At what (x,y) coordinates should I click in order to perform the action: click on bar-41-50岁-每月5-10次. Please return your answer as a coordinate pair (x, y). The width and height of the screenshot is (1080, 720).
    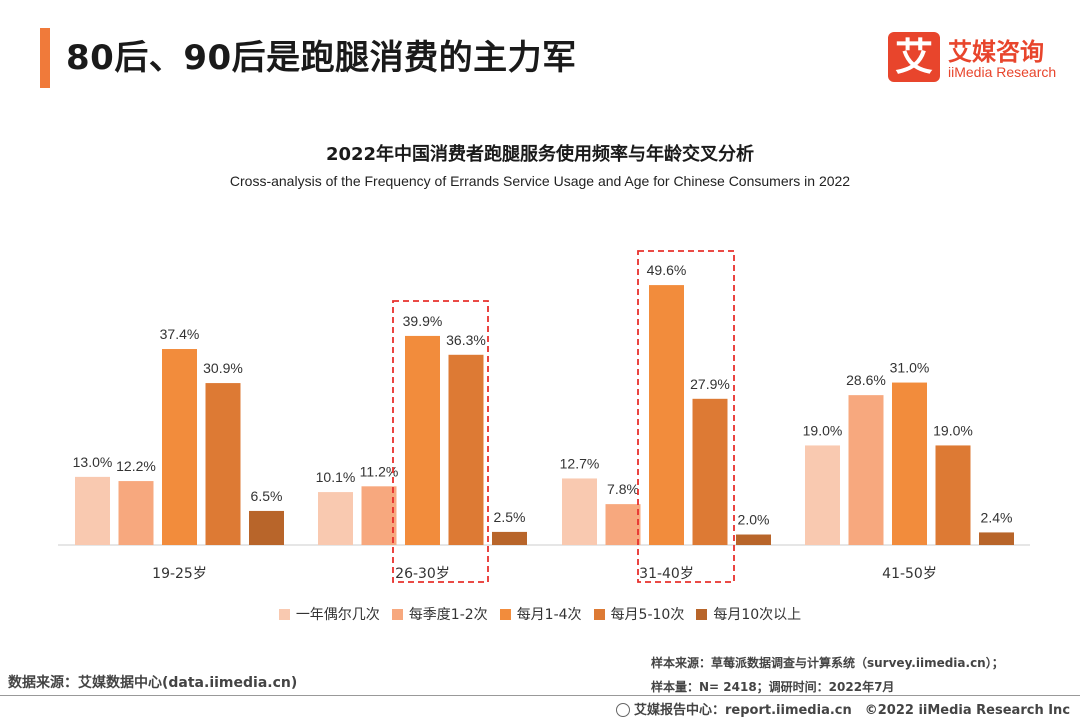
    Looking at the image, I should click on (953, 495).